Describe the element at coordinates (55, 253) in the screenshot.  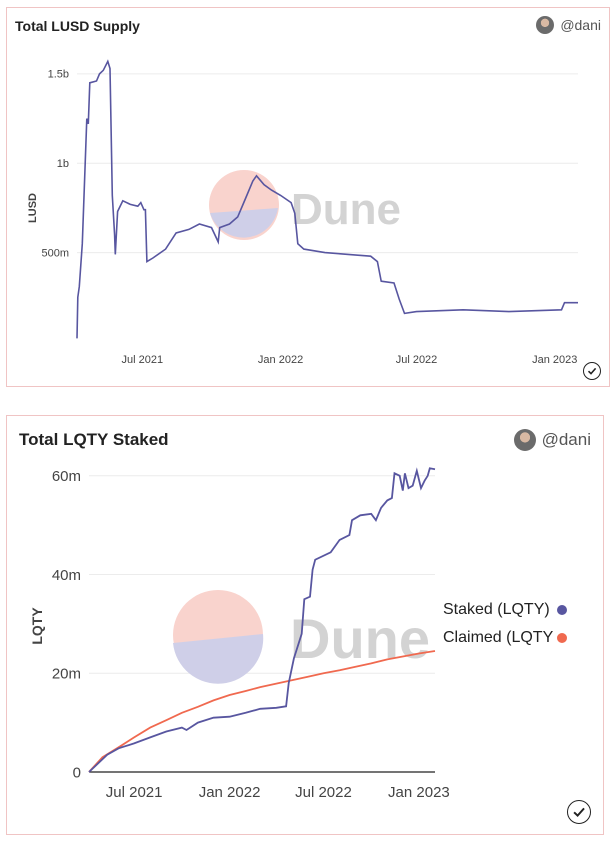
I see `y-tick-label: 500m` at that location.